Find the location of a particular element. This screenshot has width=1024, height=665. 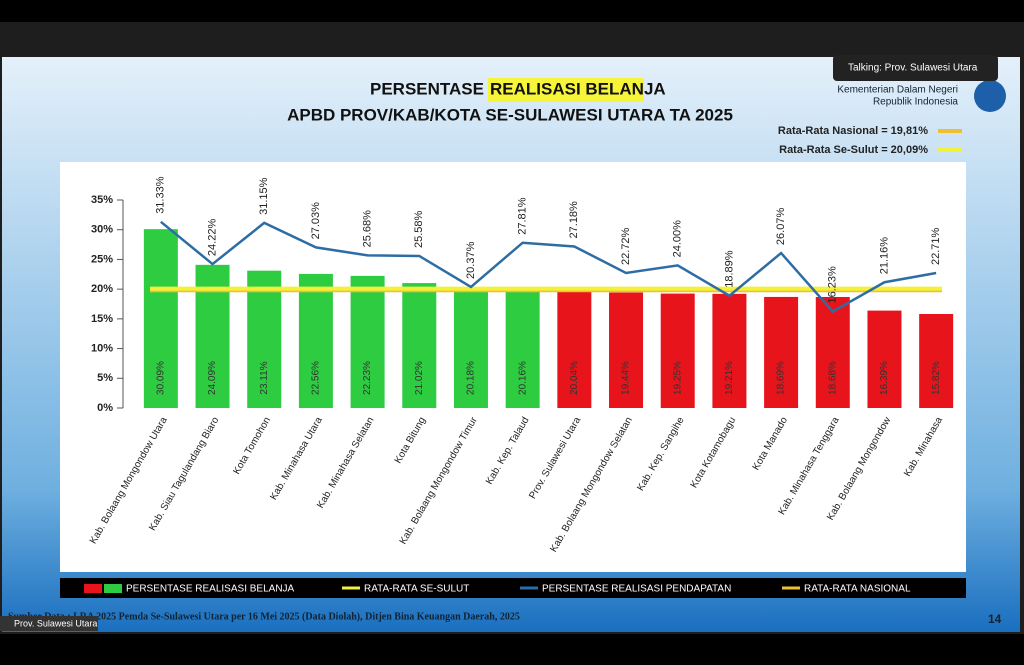

org-name: Kementerian Dalam Negeri is located at coordinates (897, 90).